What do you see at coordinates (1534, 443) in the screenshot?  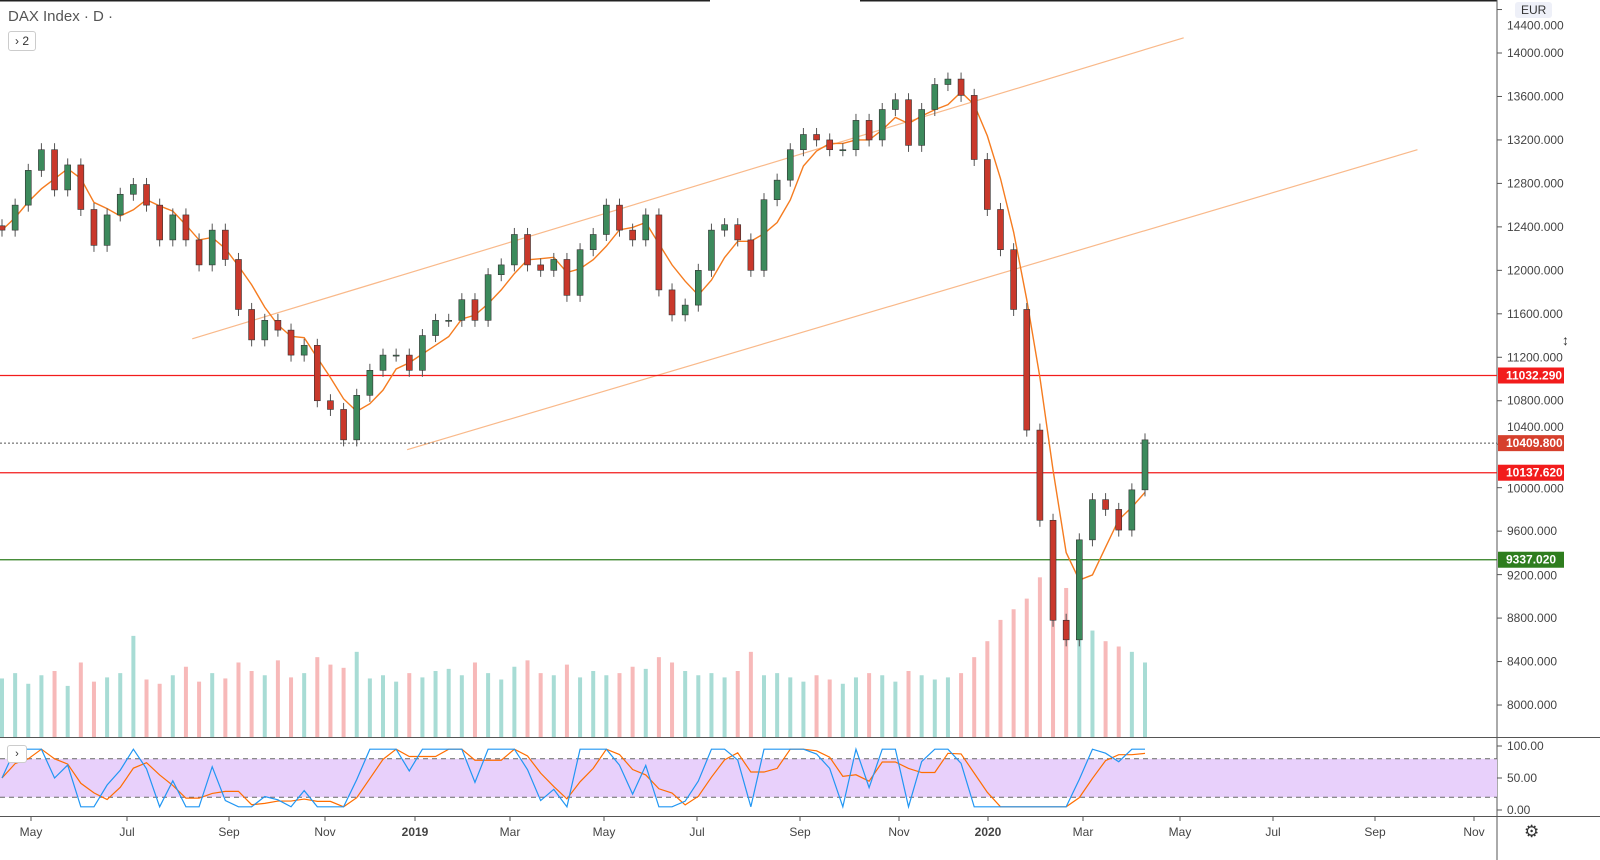 I see `price-level-label: 10409.800` at bounding box center [1534, 443].